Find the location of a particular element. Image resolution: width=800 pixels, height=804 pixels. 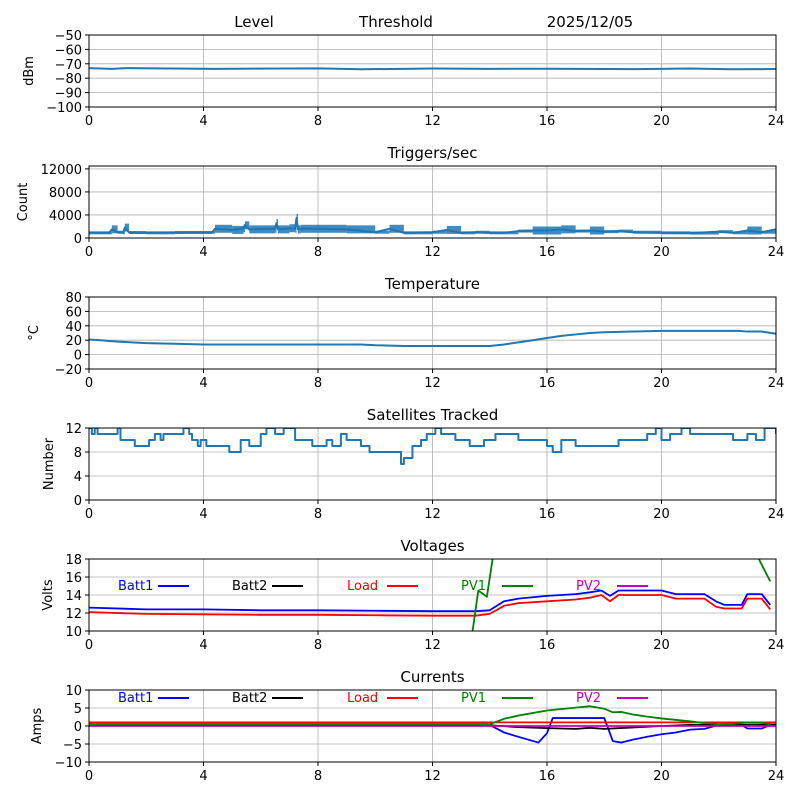

y-tick-label: 18 is located at coordinates (73, 560).